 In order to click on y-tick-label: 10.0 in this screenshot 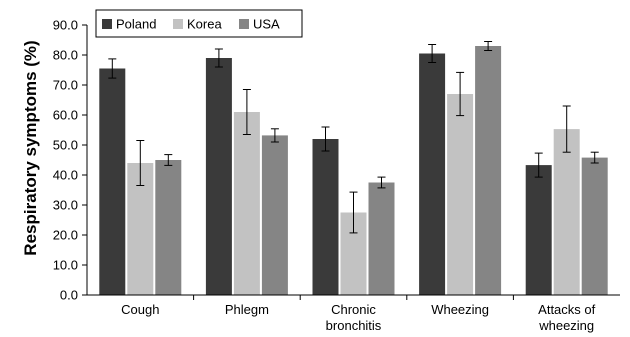, I will do `click(65, 265)`.